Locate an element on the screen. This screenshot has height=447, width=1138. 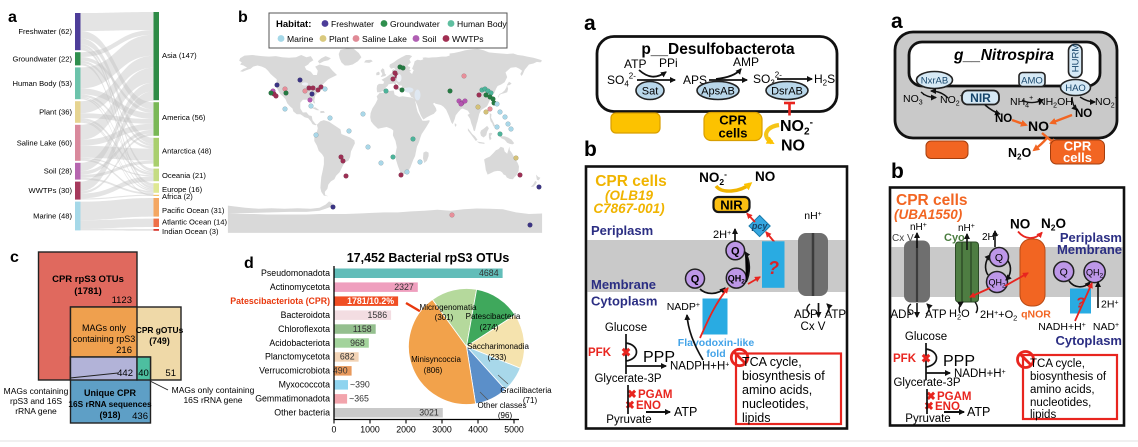
svg-text: HAO is located at coordinates (1075, 88).